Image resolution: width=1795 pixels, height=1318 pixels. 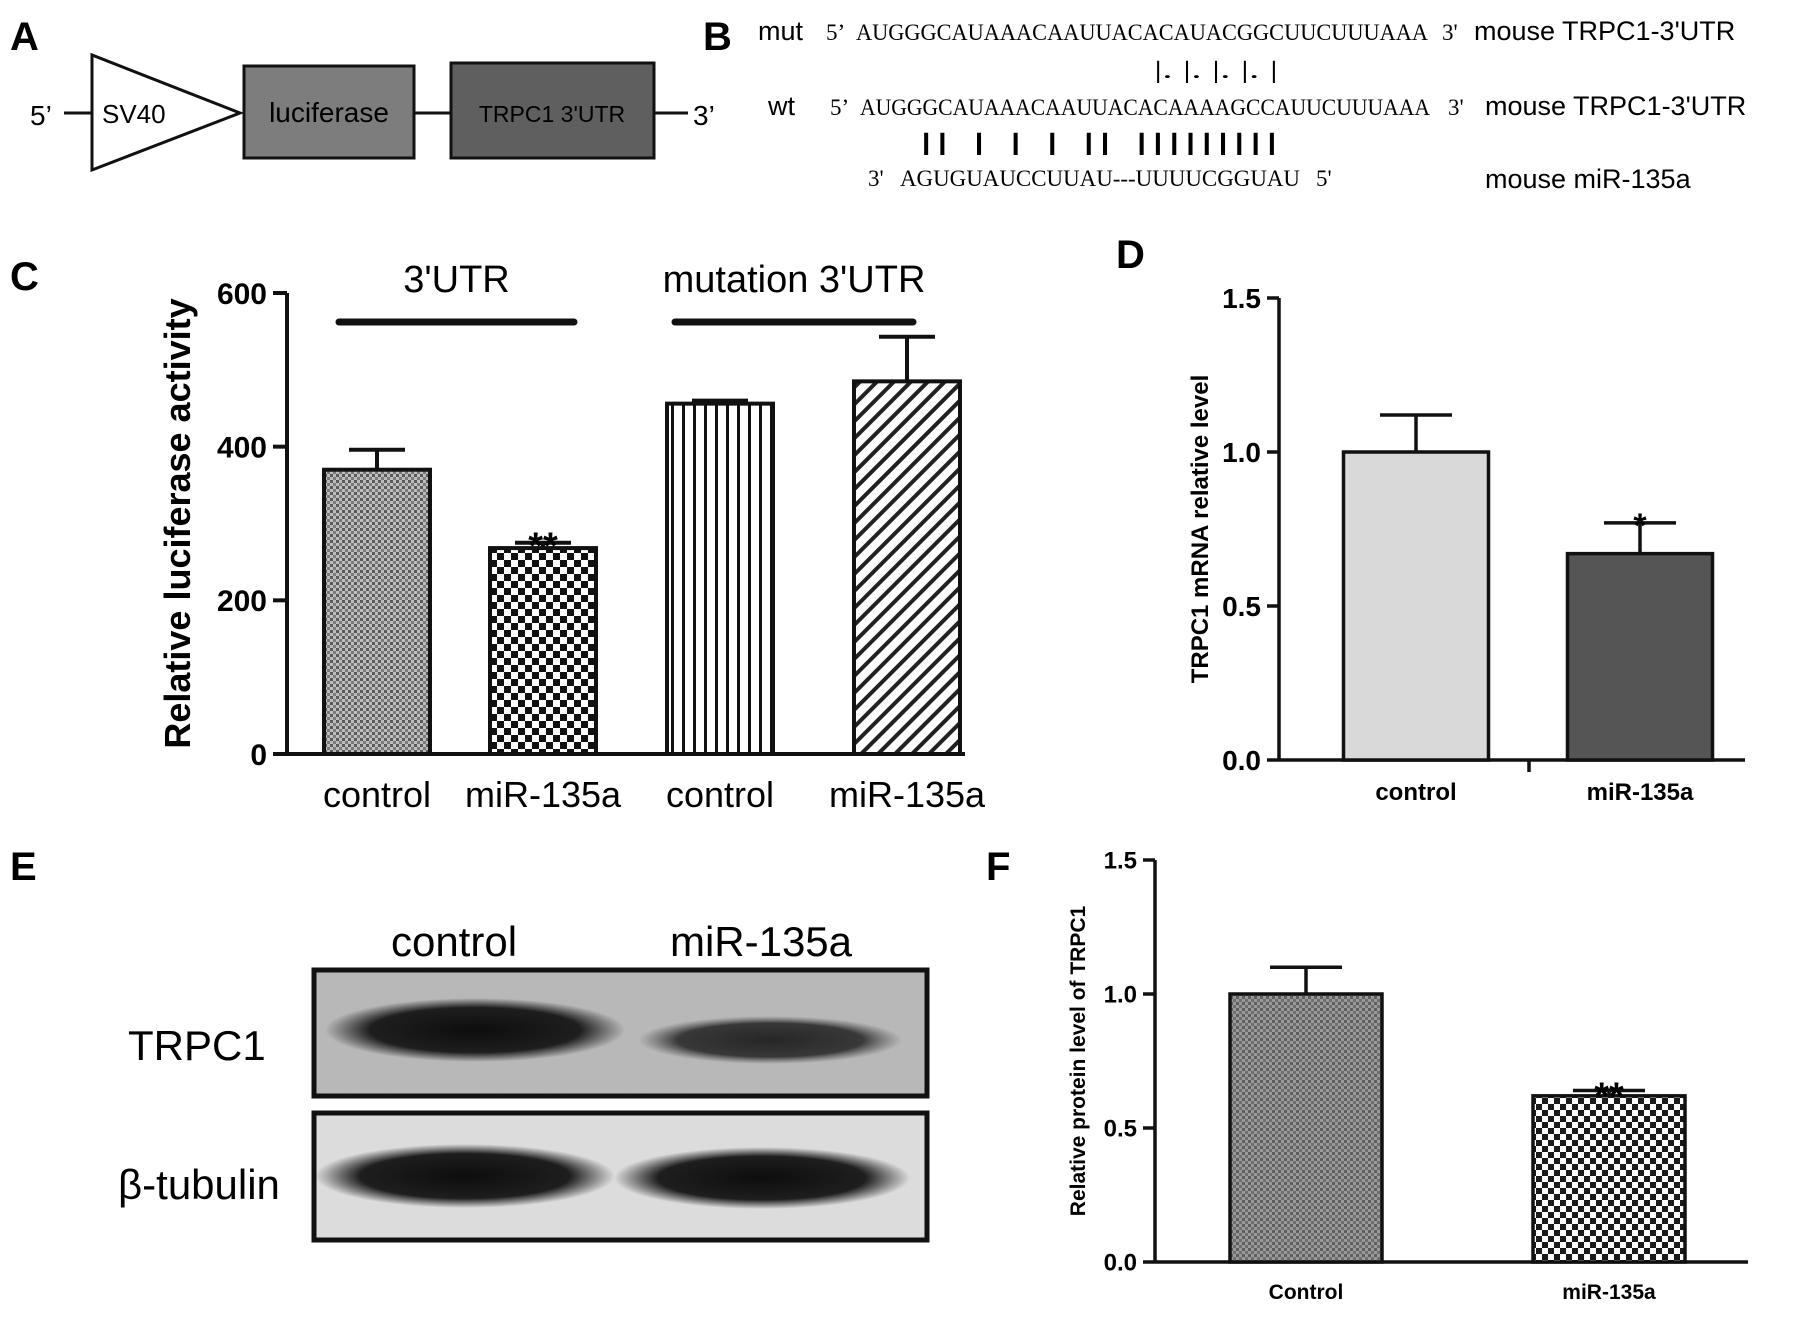 I want to click on panel-a: A 5’ SV40 luciferase TRPC1 3'UTR 3’, so click(x=362, y=94).